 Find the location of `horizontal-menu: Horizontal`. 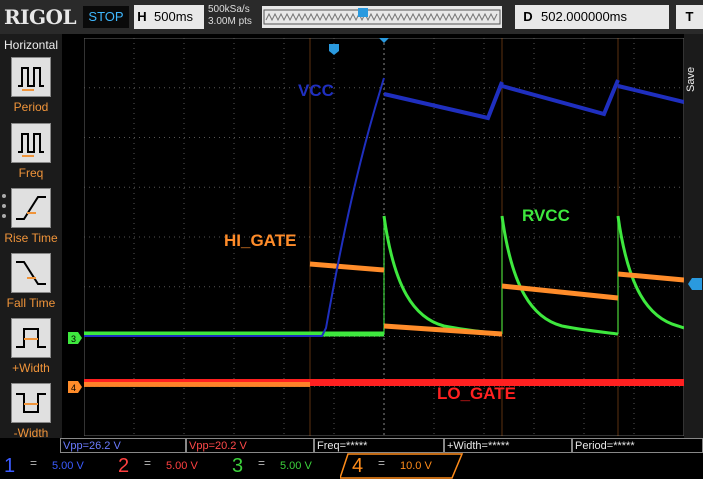

horizontal-menu: Horizontal is located at coordinates (31, 236).